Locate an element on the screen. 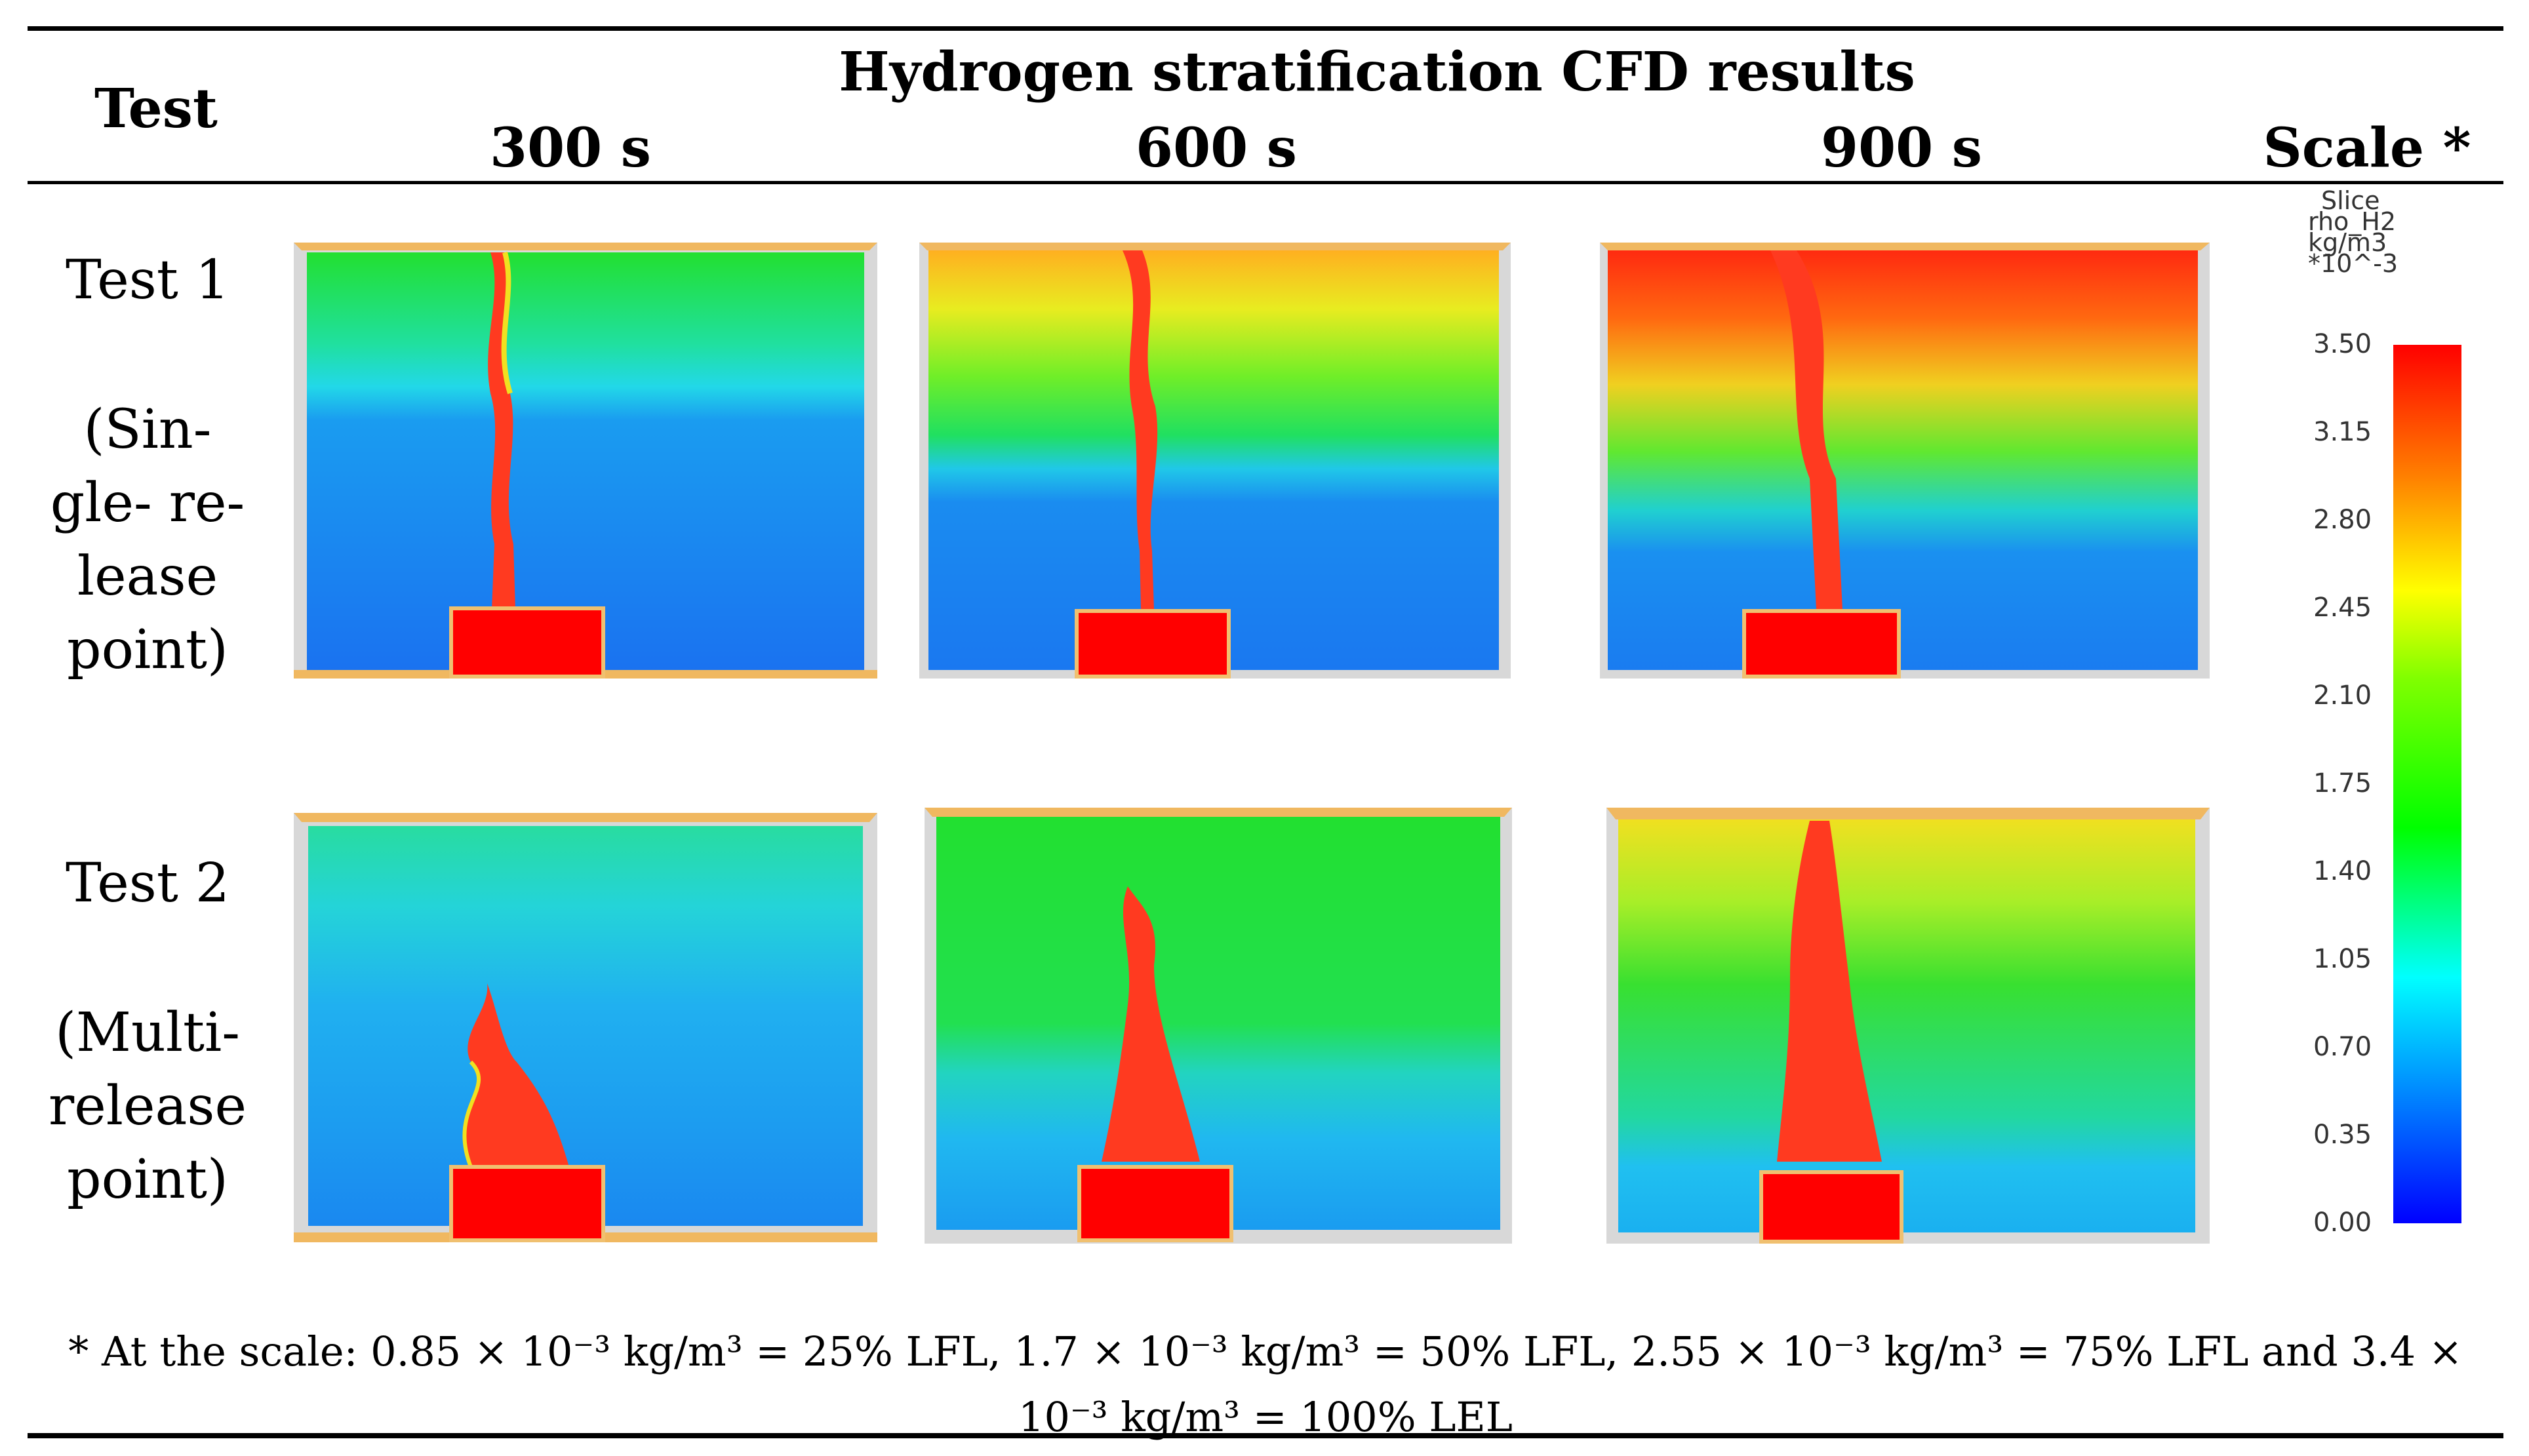 This screenshot has width=2529, height=1456. header-scale: Scale * is located at coordinates (2367, 148).